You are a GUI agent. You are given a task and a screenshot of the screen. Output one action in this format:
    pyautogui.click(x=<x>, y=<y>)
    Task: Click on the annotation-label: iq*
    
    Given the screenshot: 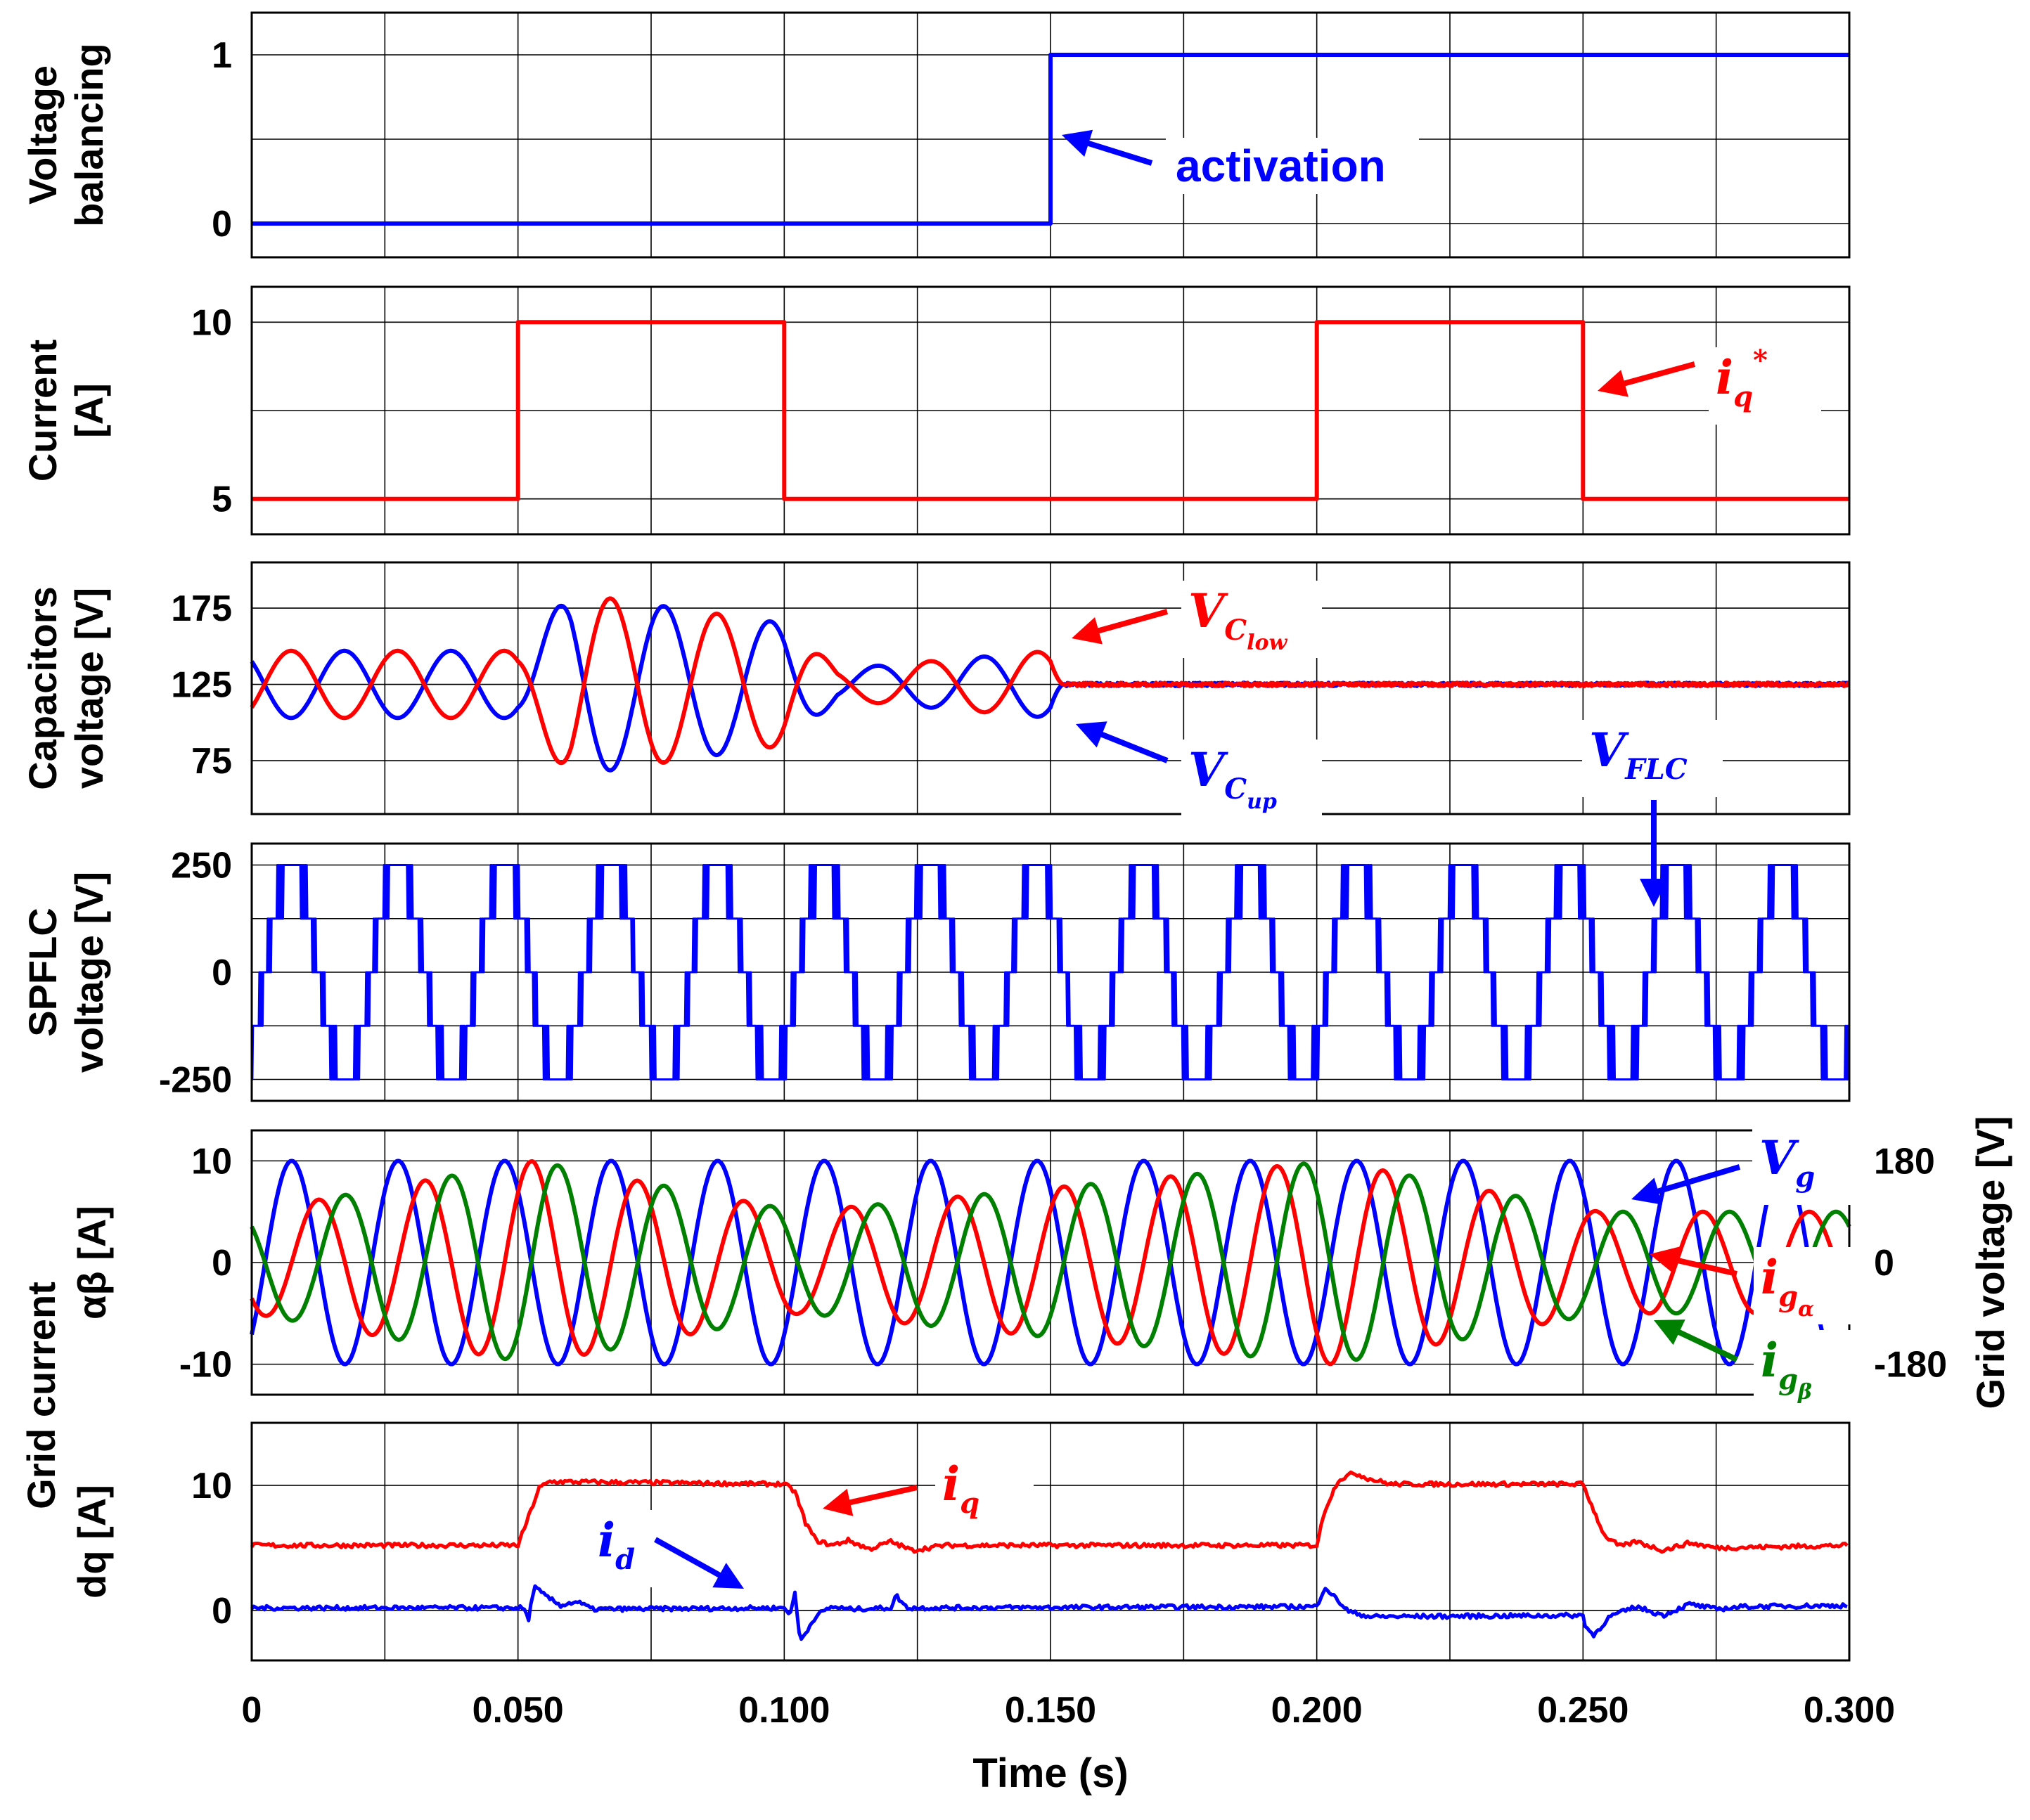 What is the action you would take?
    pyautogui.click(x=1765, y=384)
    